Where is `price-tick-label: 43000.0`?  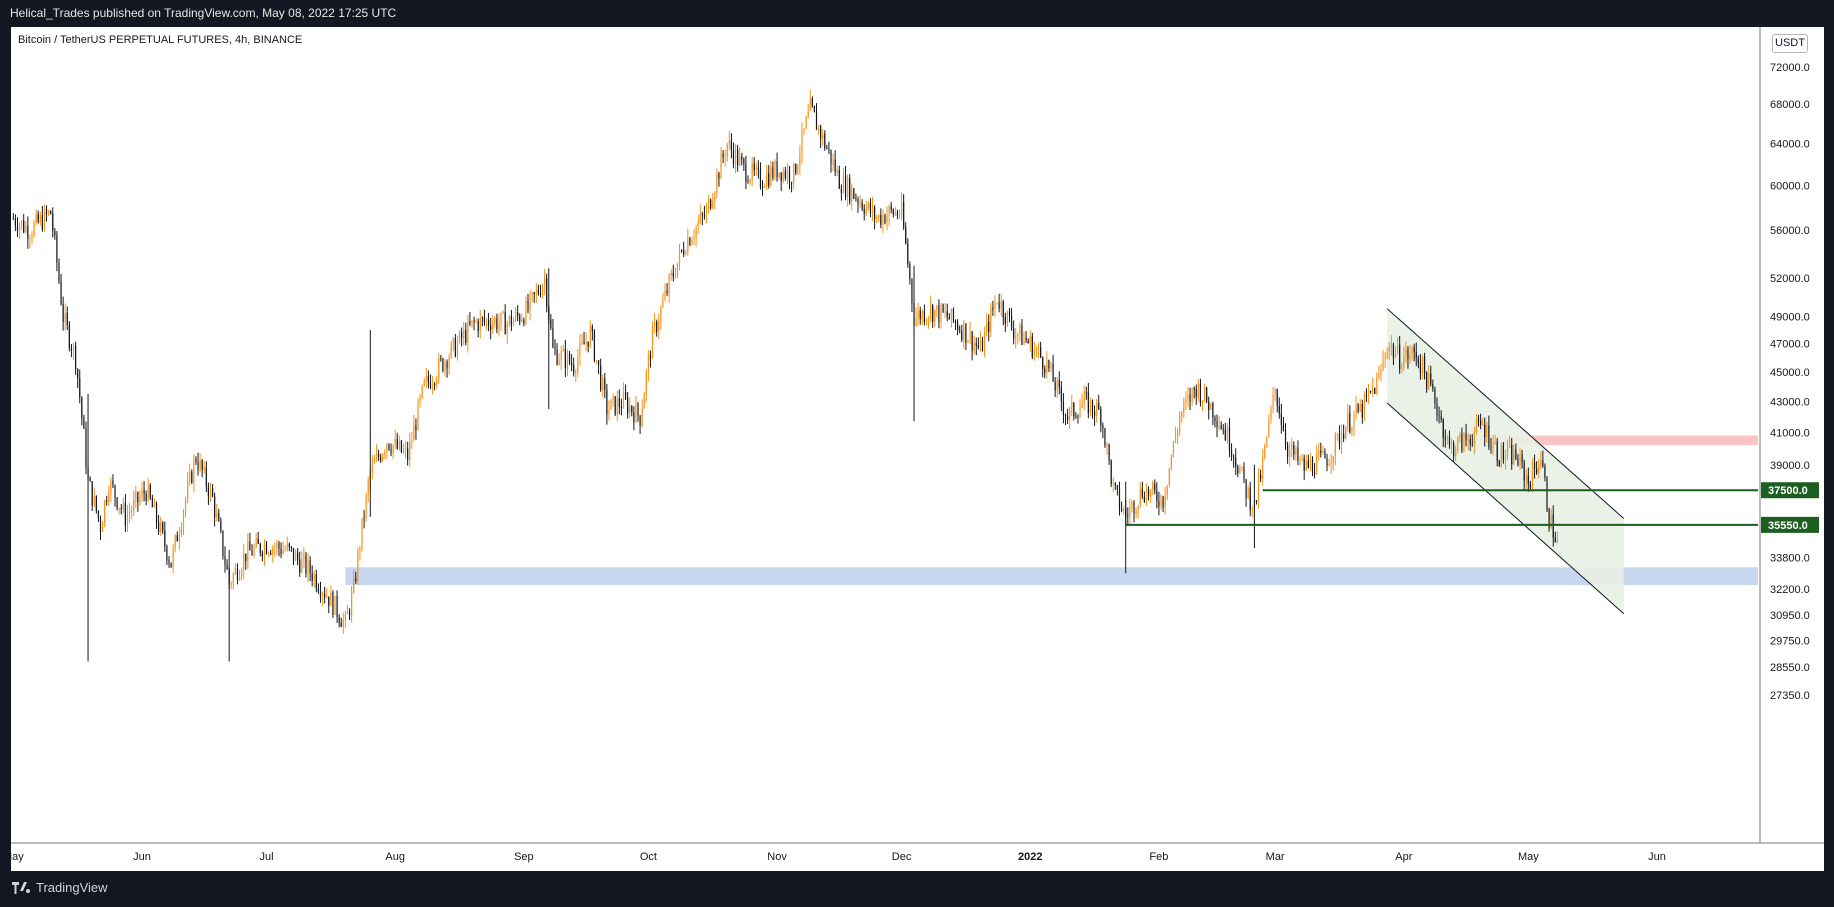
price-tick-label: 43000.0 is located at coordinates (1790, 402).